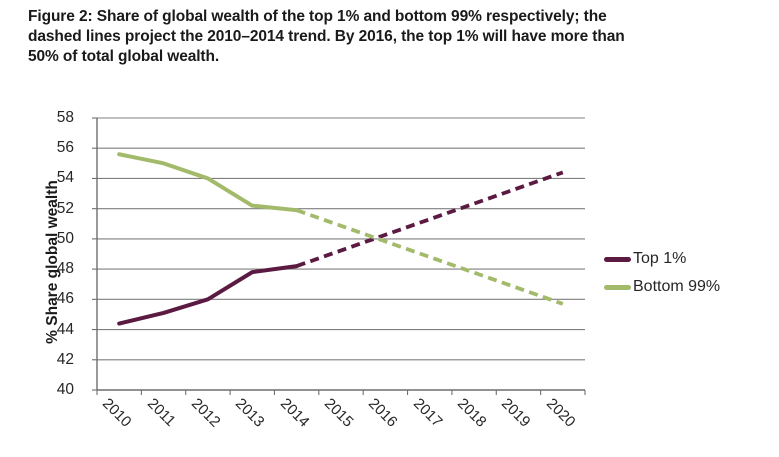 The height and width of the screenshot is (457, 779). I want to click on y-tick-label: 50, so click(65, 238).